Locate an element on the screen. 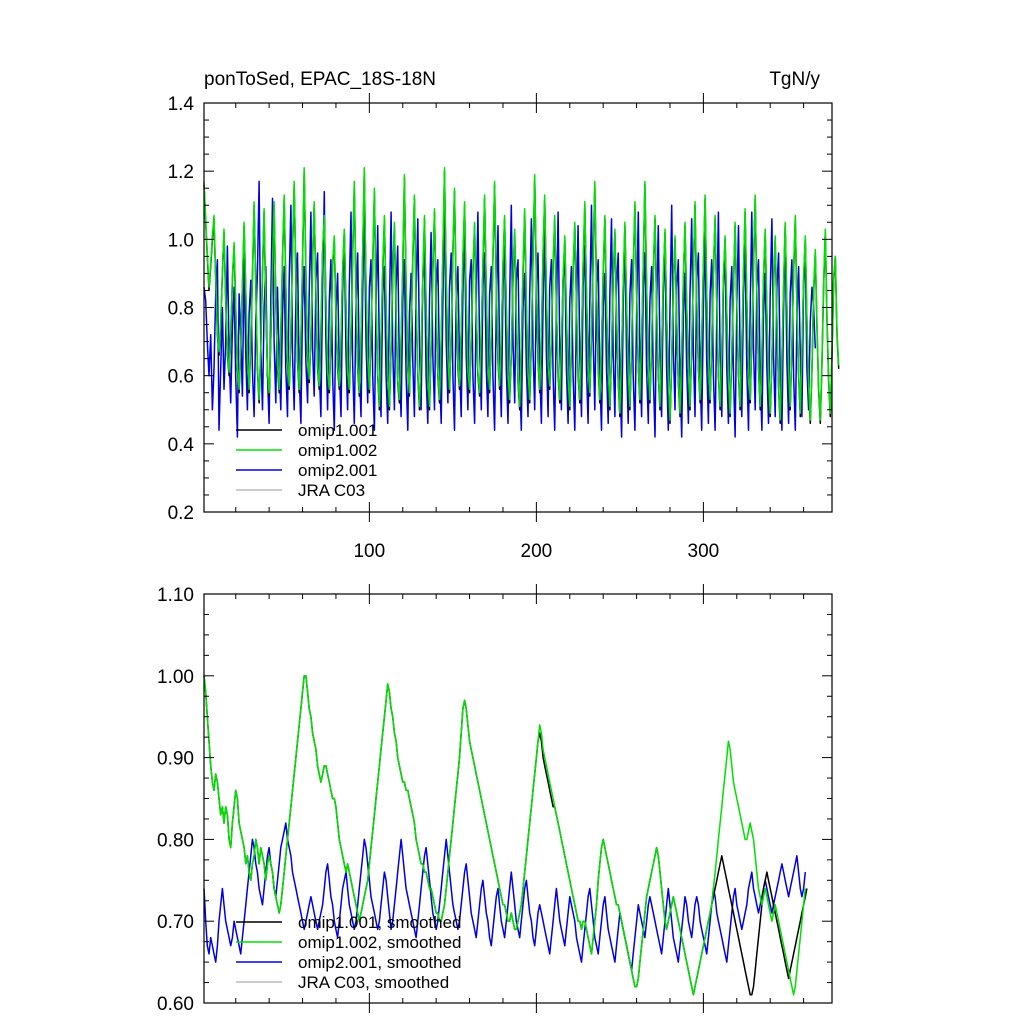  y-tick-label: 0.70 is located at coordinates (175, 922).